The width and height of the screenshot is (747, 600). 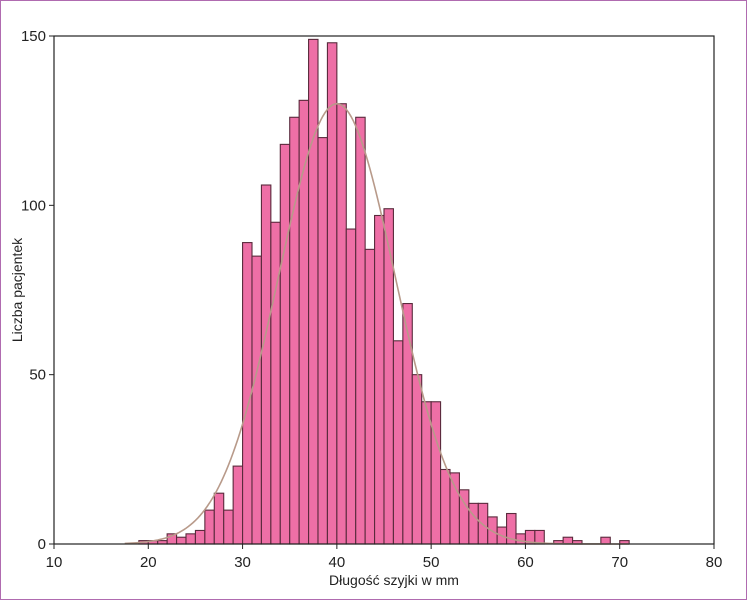 I want to click on y-axis-title: Liczba pacjentek, so click(x=17, y=289).